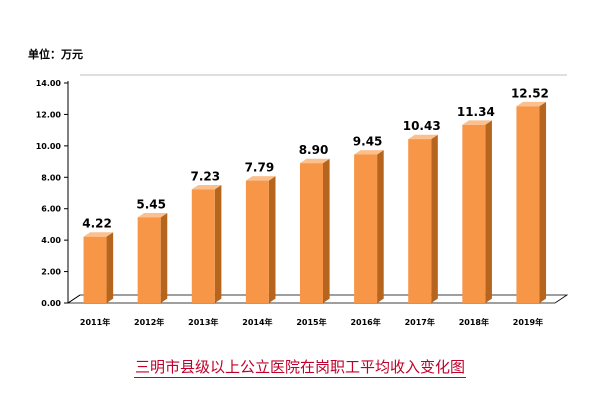 This screenshot has height=418, width=600. What do you see at coordinates (368, 142) in the screenshot?
I see `data-label: 9.45` at bounding box center [368, 142].